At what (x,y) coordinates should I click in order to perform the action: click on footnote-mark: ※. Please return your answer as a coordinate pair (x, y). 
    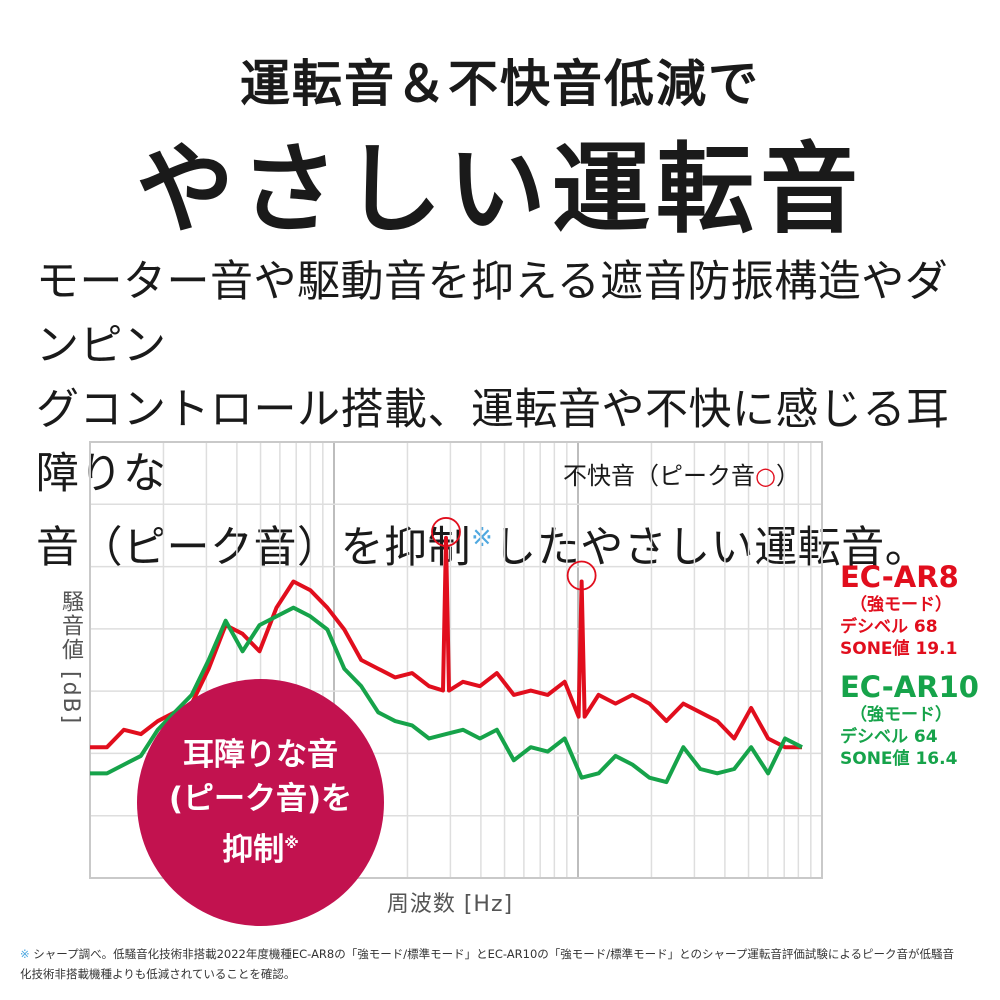
    Looking at the image, I should click on (25, 954).